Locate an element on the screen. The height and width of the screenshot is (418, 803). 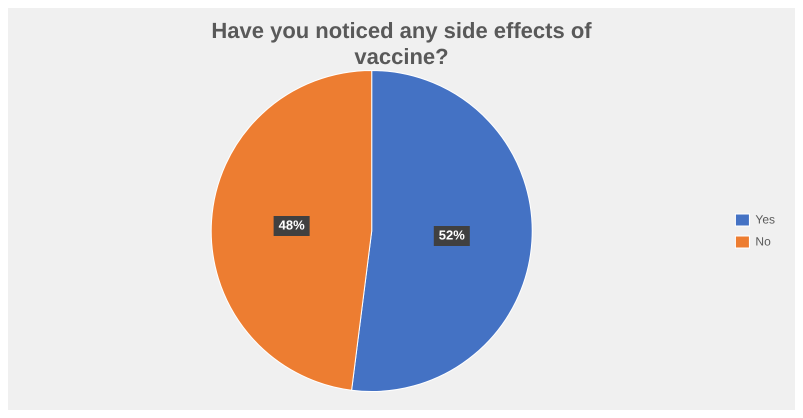
legend-label: No is located at coordinates (763, 241).